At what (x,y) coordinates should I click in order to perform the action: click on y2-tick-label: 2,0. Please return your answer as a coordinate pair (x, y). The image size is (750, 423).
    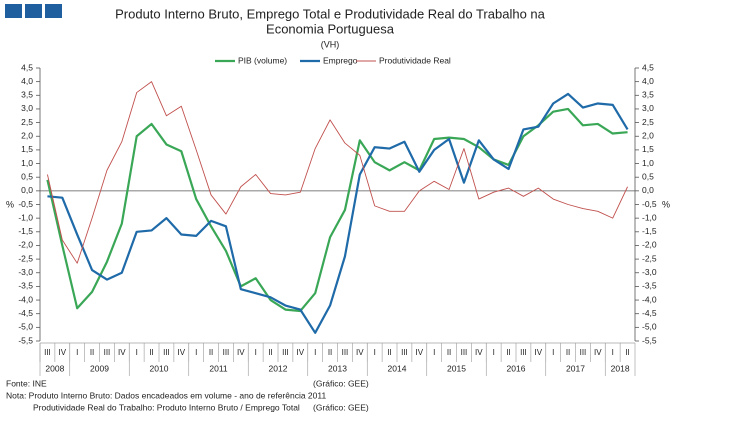
    Looking at the image, I should click on (648, 136).